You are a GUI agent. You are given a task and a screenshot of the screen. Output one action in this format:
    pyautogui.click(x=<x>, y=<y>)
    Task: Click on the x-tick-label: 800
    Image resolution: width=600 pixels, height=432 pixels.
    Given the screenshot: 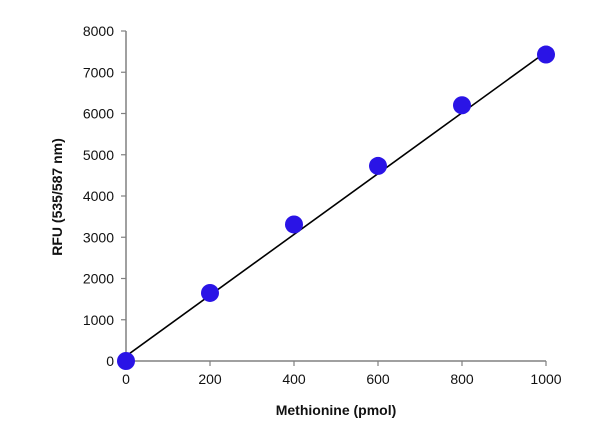 What is the action you would take?
    pyautogui.click(x=462, y=379)
    